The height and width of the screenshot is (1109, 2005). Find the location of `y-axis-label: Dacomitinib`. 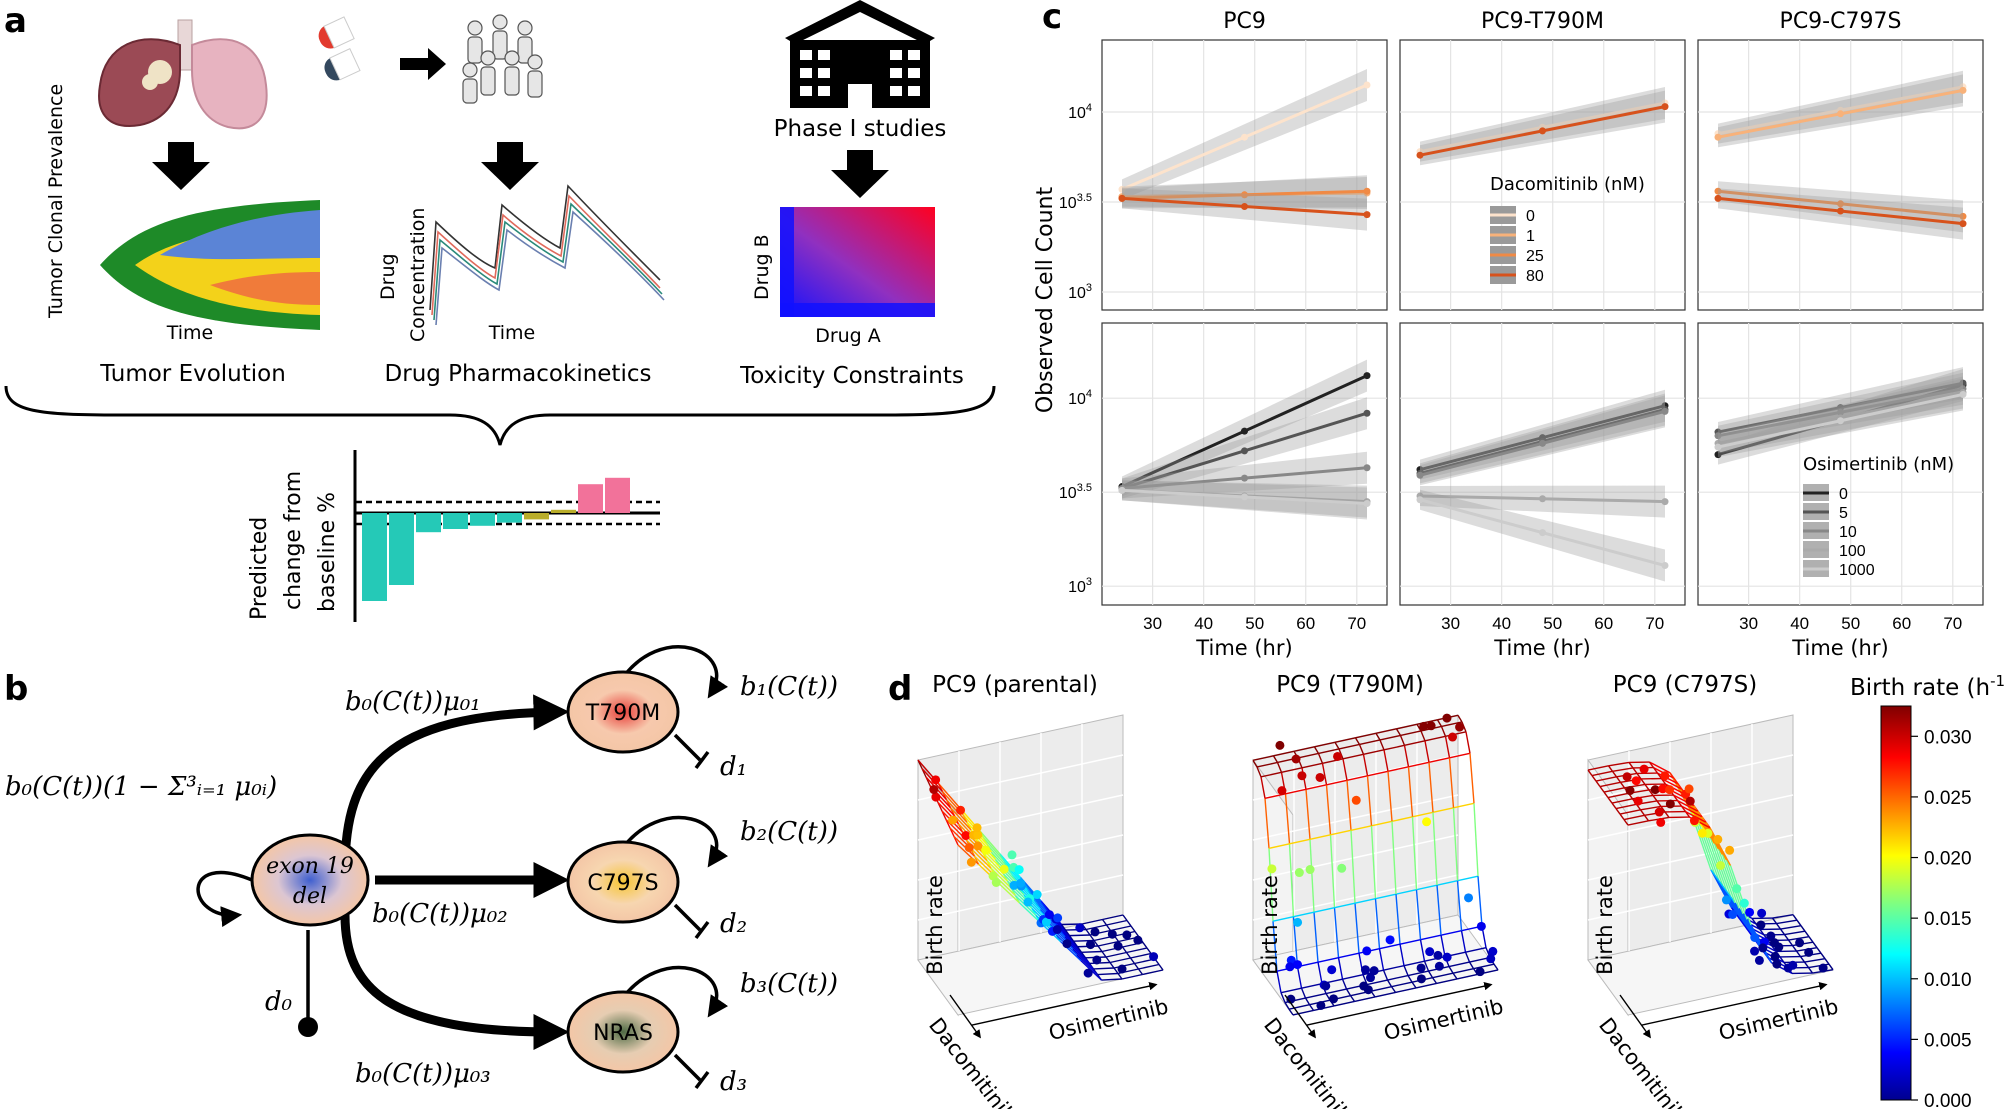

y-axis-label: Dacomitinib is located at coordinates (1307, 1061).